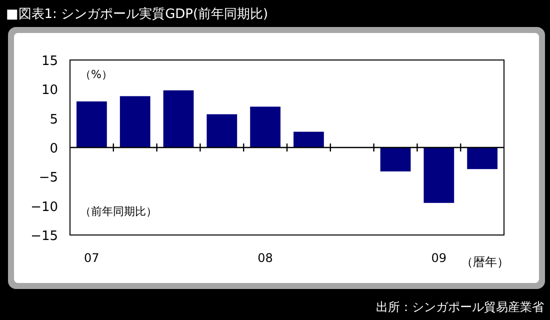  What do you see at coordinates (137, 14) in the screenshot?
I see `chart-title: ■図表1: シンガポール実質GDP(前年同期比)` at bounding box center [137, 14].